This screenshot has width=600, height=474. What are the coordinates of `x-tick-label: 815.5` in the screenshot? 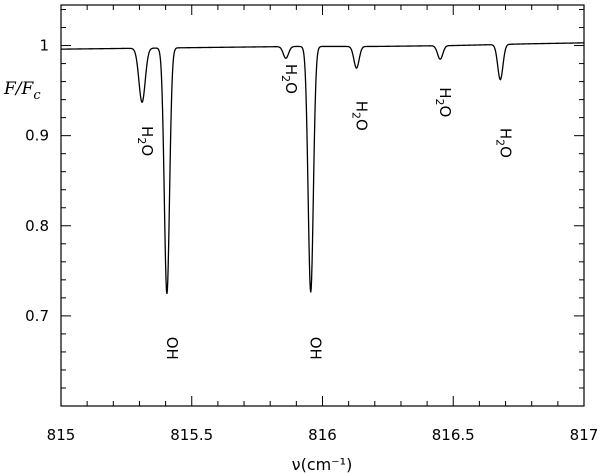 It's located at (191, 435).